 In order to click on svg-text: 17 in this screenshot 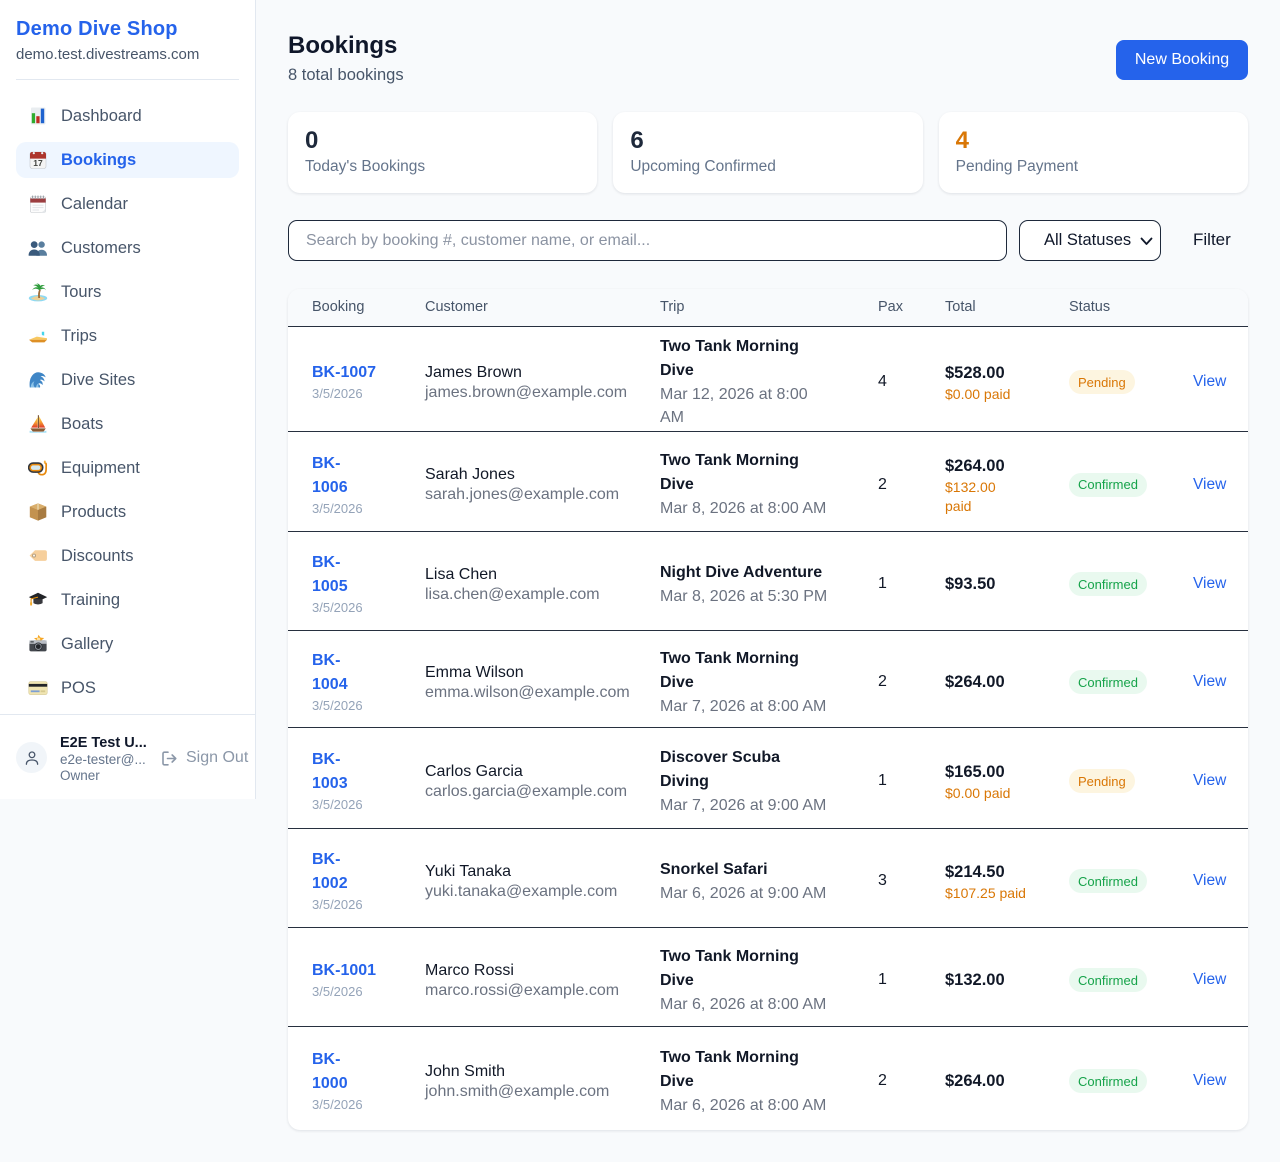, I will do `click(38, 163)`.